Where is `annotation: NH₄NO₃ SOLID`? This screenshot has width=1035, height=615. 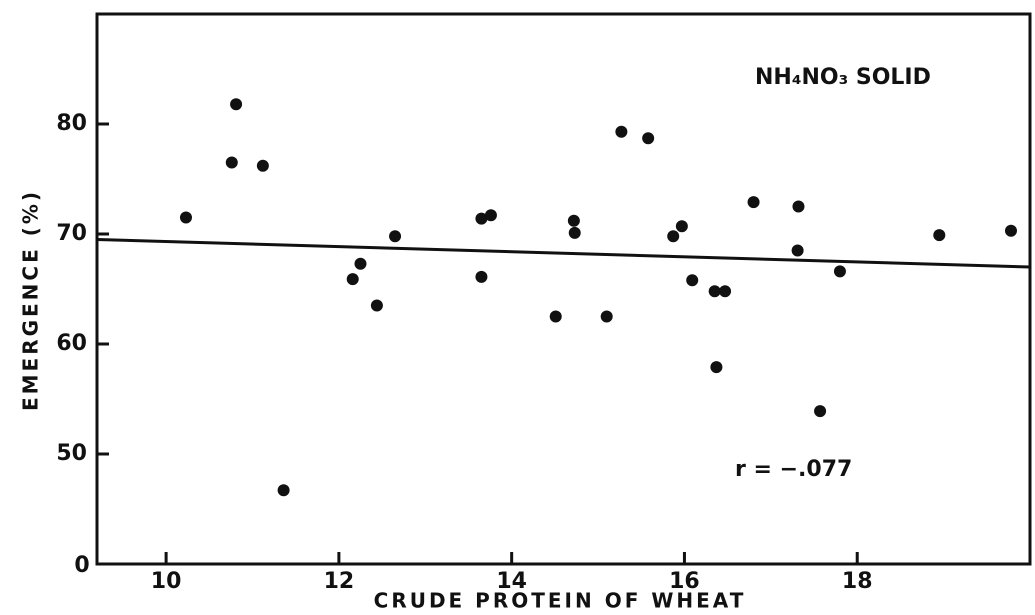
annotation: NH₄NO₃ SOLID is located at coordinates (843, 77).